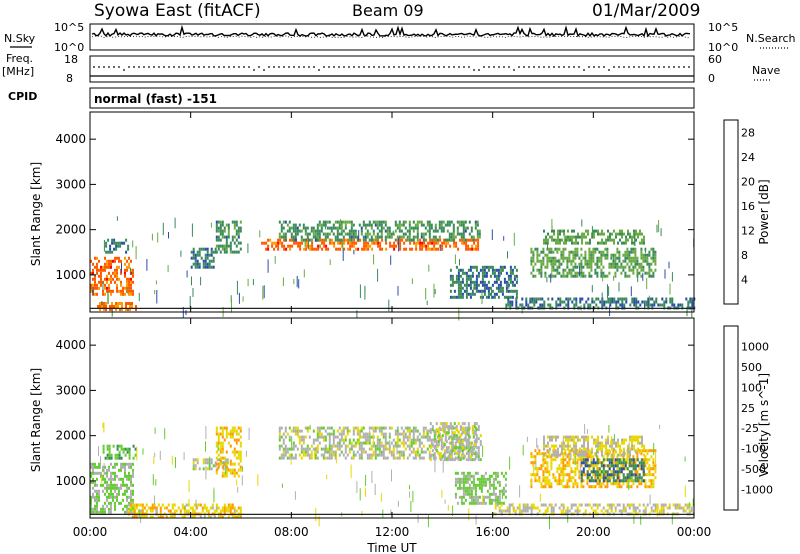  I want to click on velocity-ytick-label: 3000, so click(70, 390).